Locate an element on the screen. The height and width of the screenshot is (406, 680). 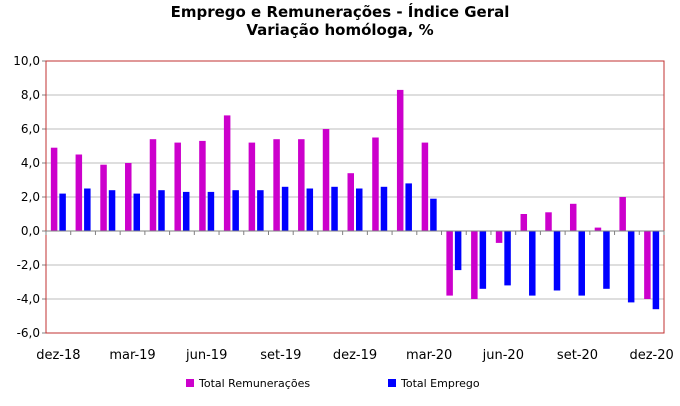
y-tick-label: 0,0 is located at coordinates (30, 231).